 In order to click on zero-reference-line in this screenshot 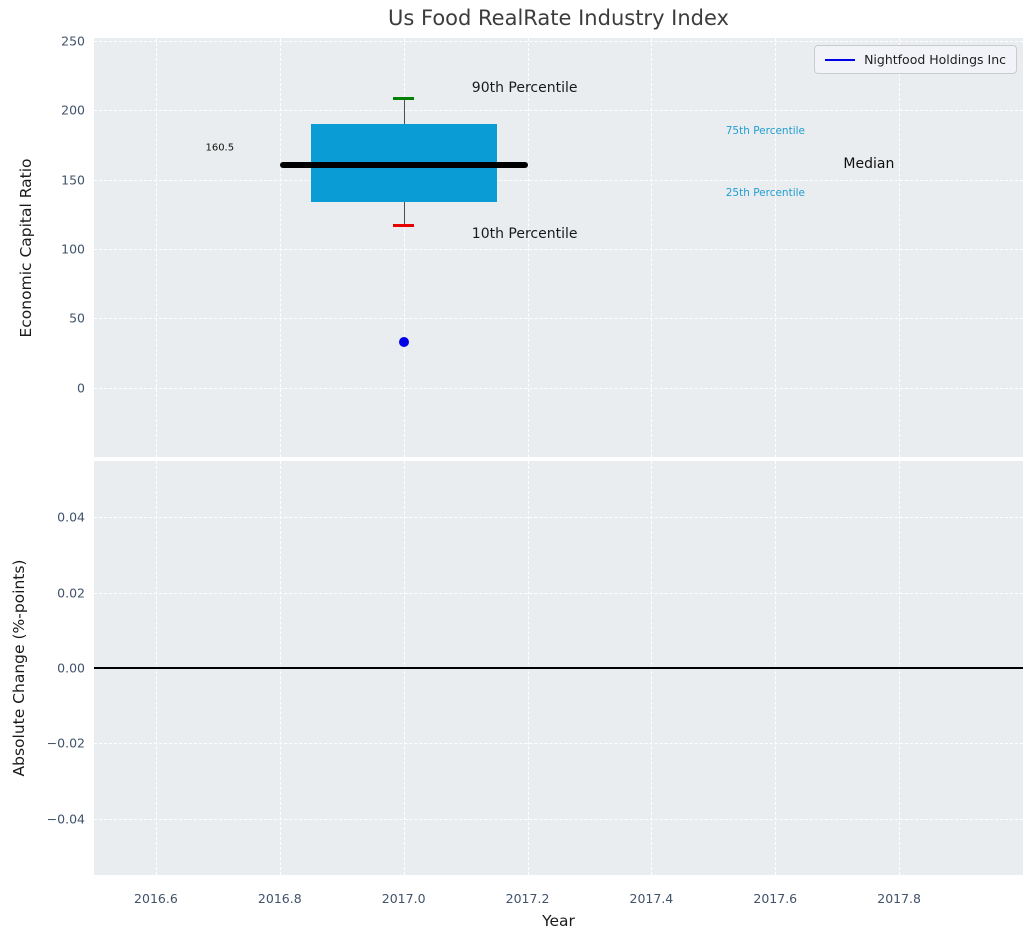, I will do `click(558, 668)`.